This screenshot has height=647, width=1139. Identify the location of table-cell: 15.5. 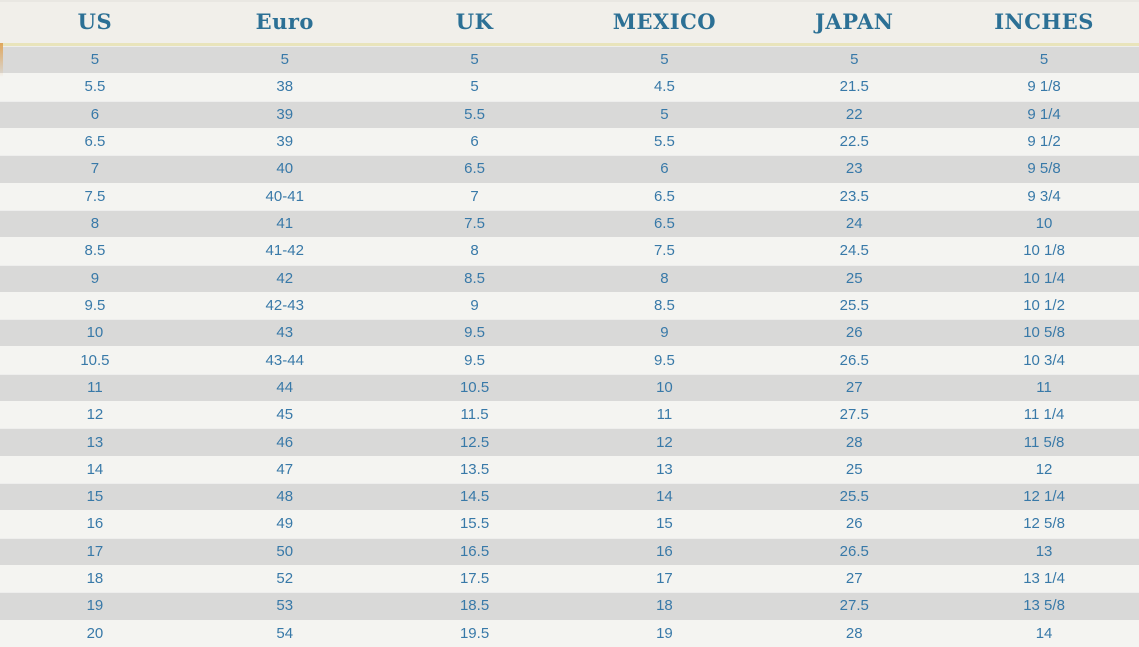
(474, 524).